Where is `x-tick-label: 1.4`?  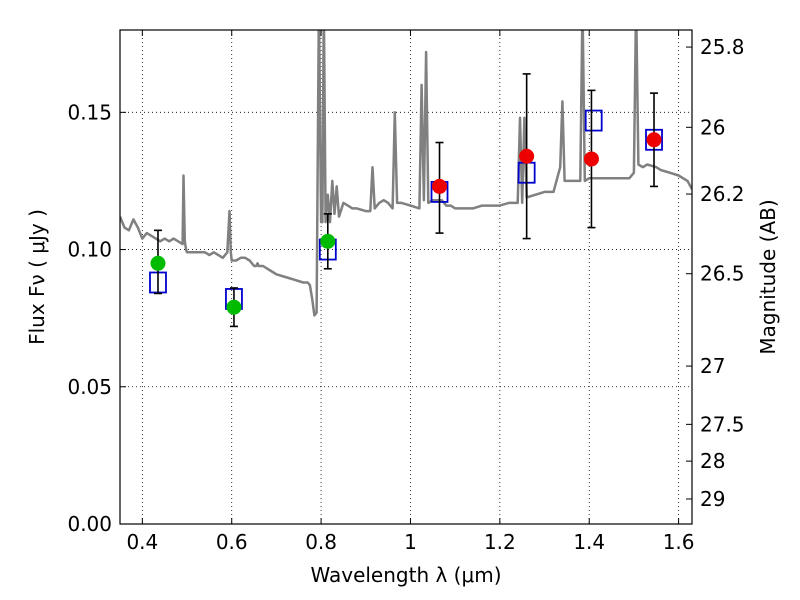
x-tick-label: 1.4 is located at coordinates (589, 542).